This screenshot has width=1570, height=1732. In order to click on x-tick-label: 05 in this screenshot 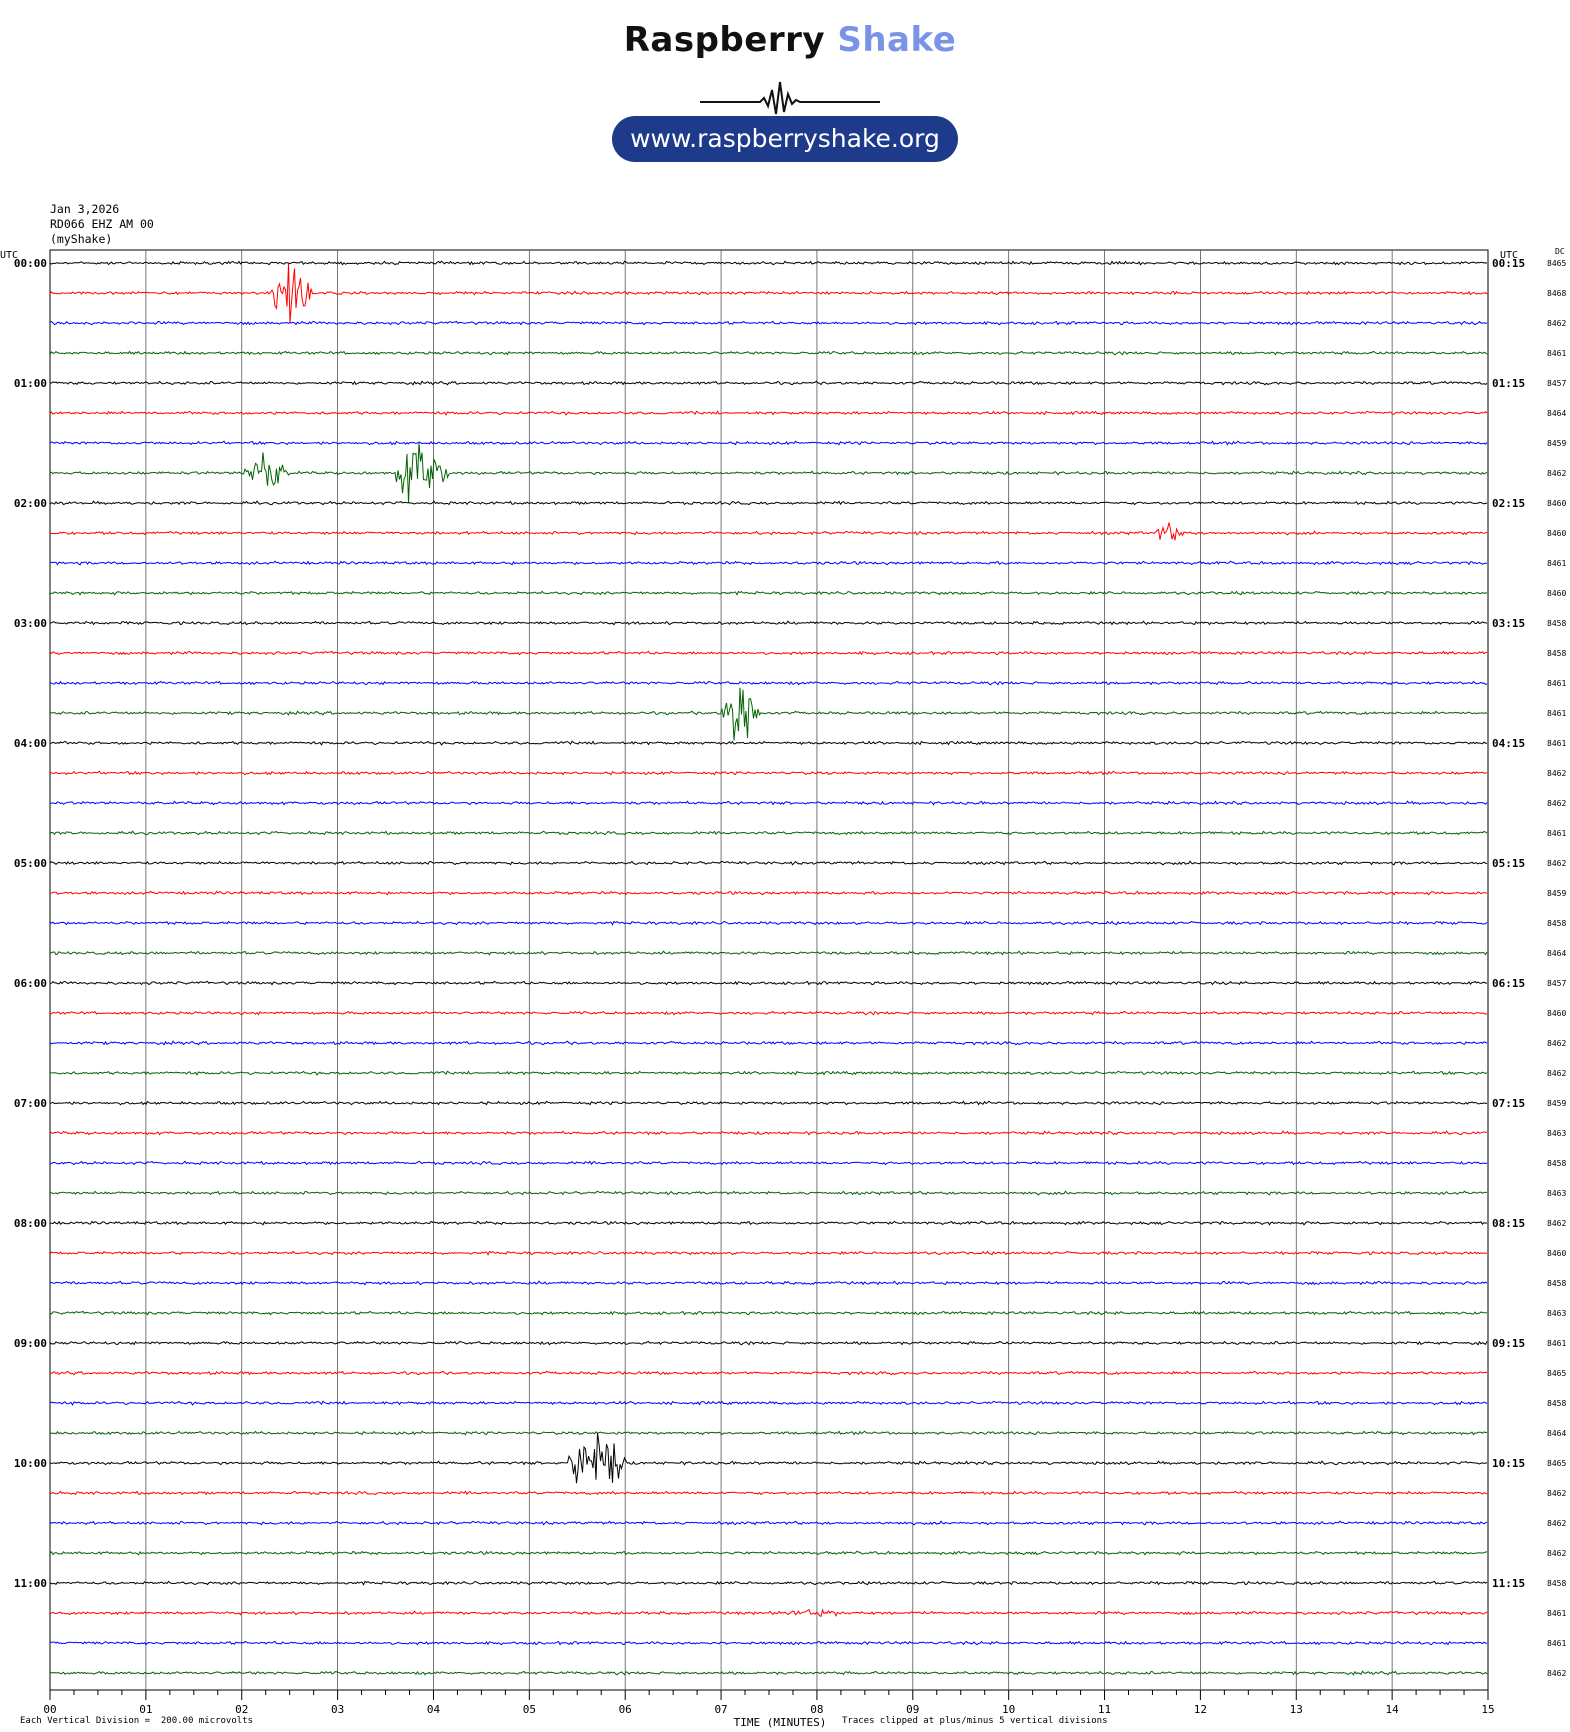, I will do `click(529, 1709)`.